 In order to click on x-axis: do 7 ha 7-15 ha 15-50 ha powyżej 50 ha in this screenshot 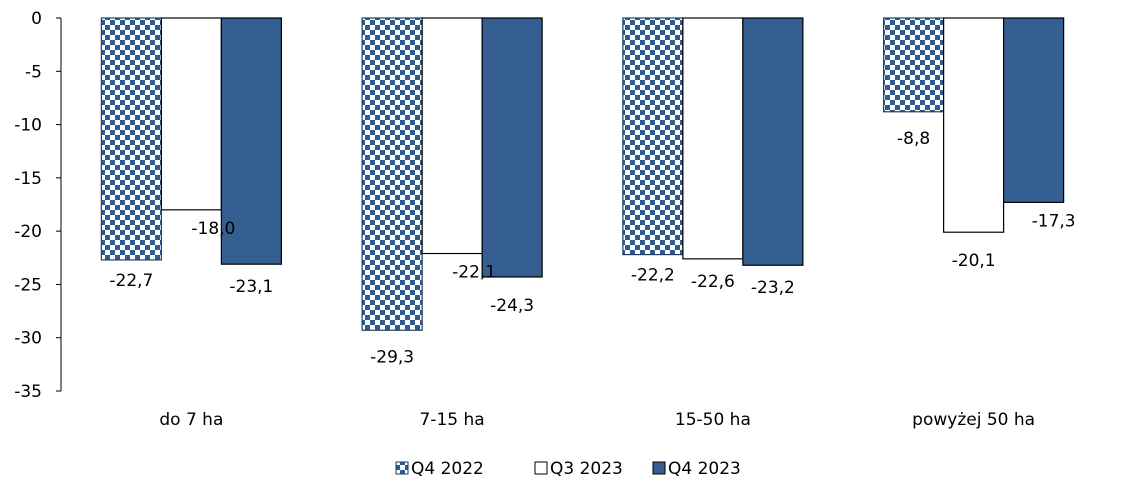, I will do `click(597, 420)`.